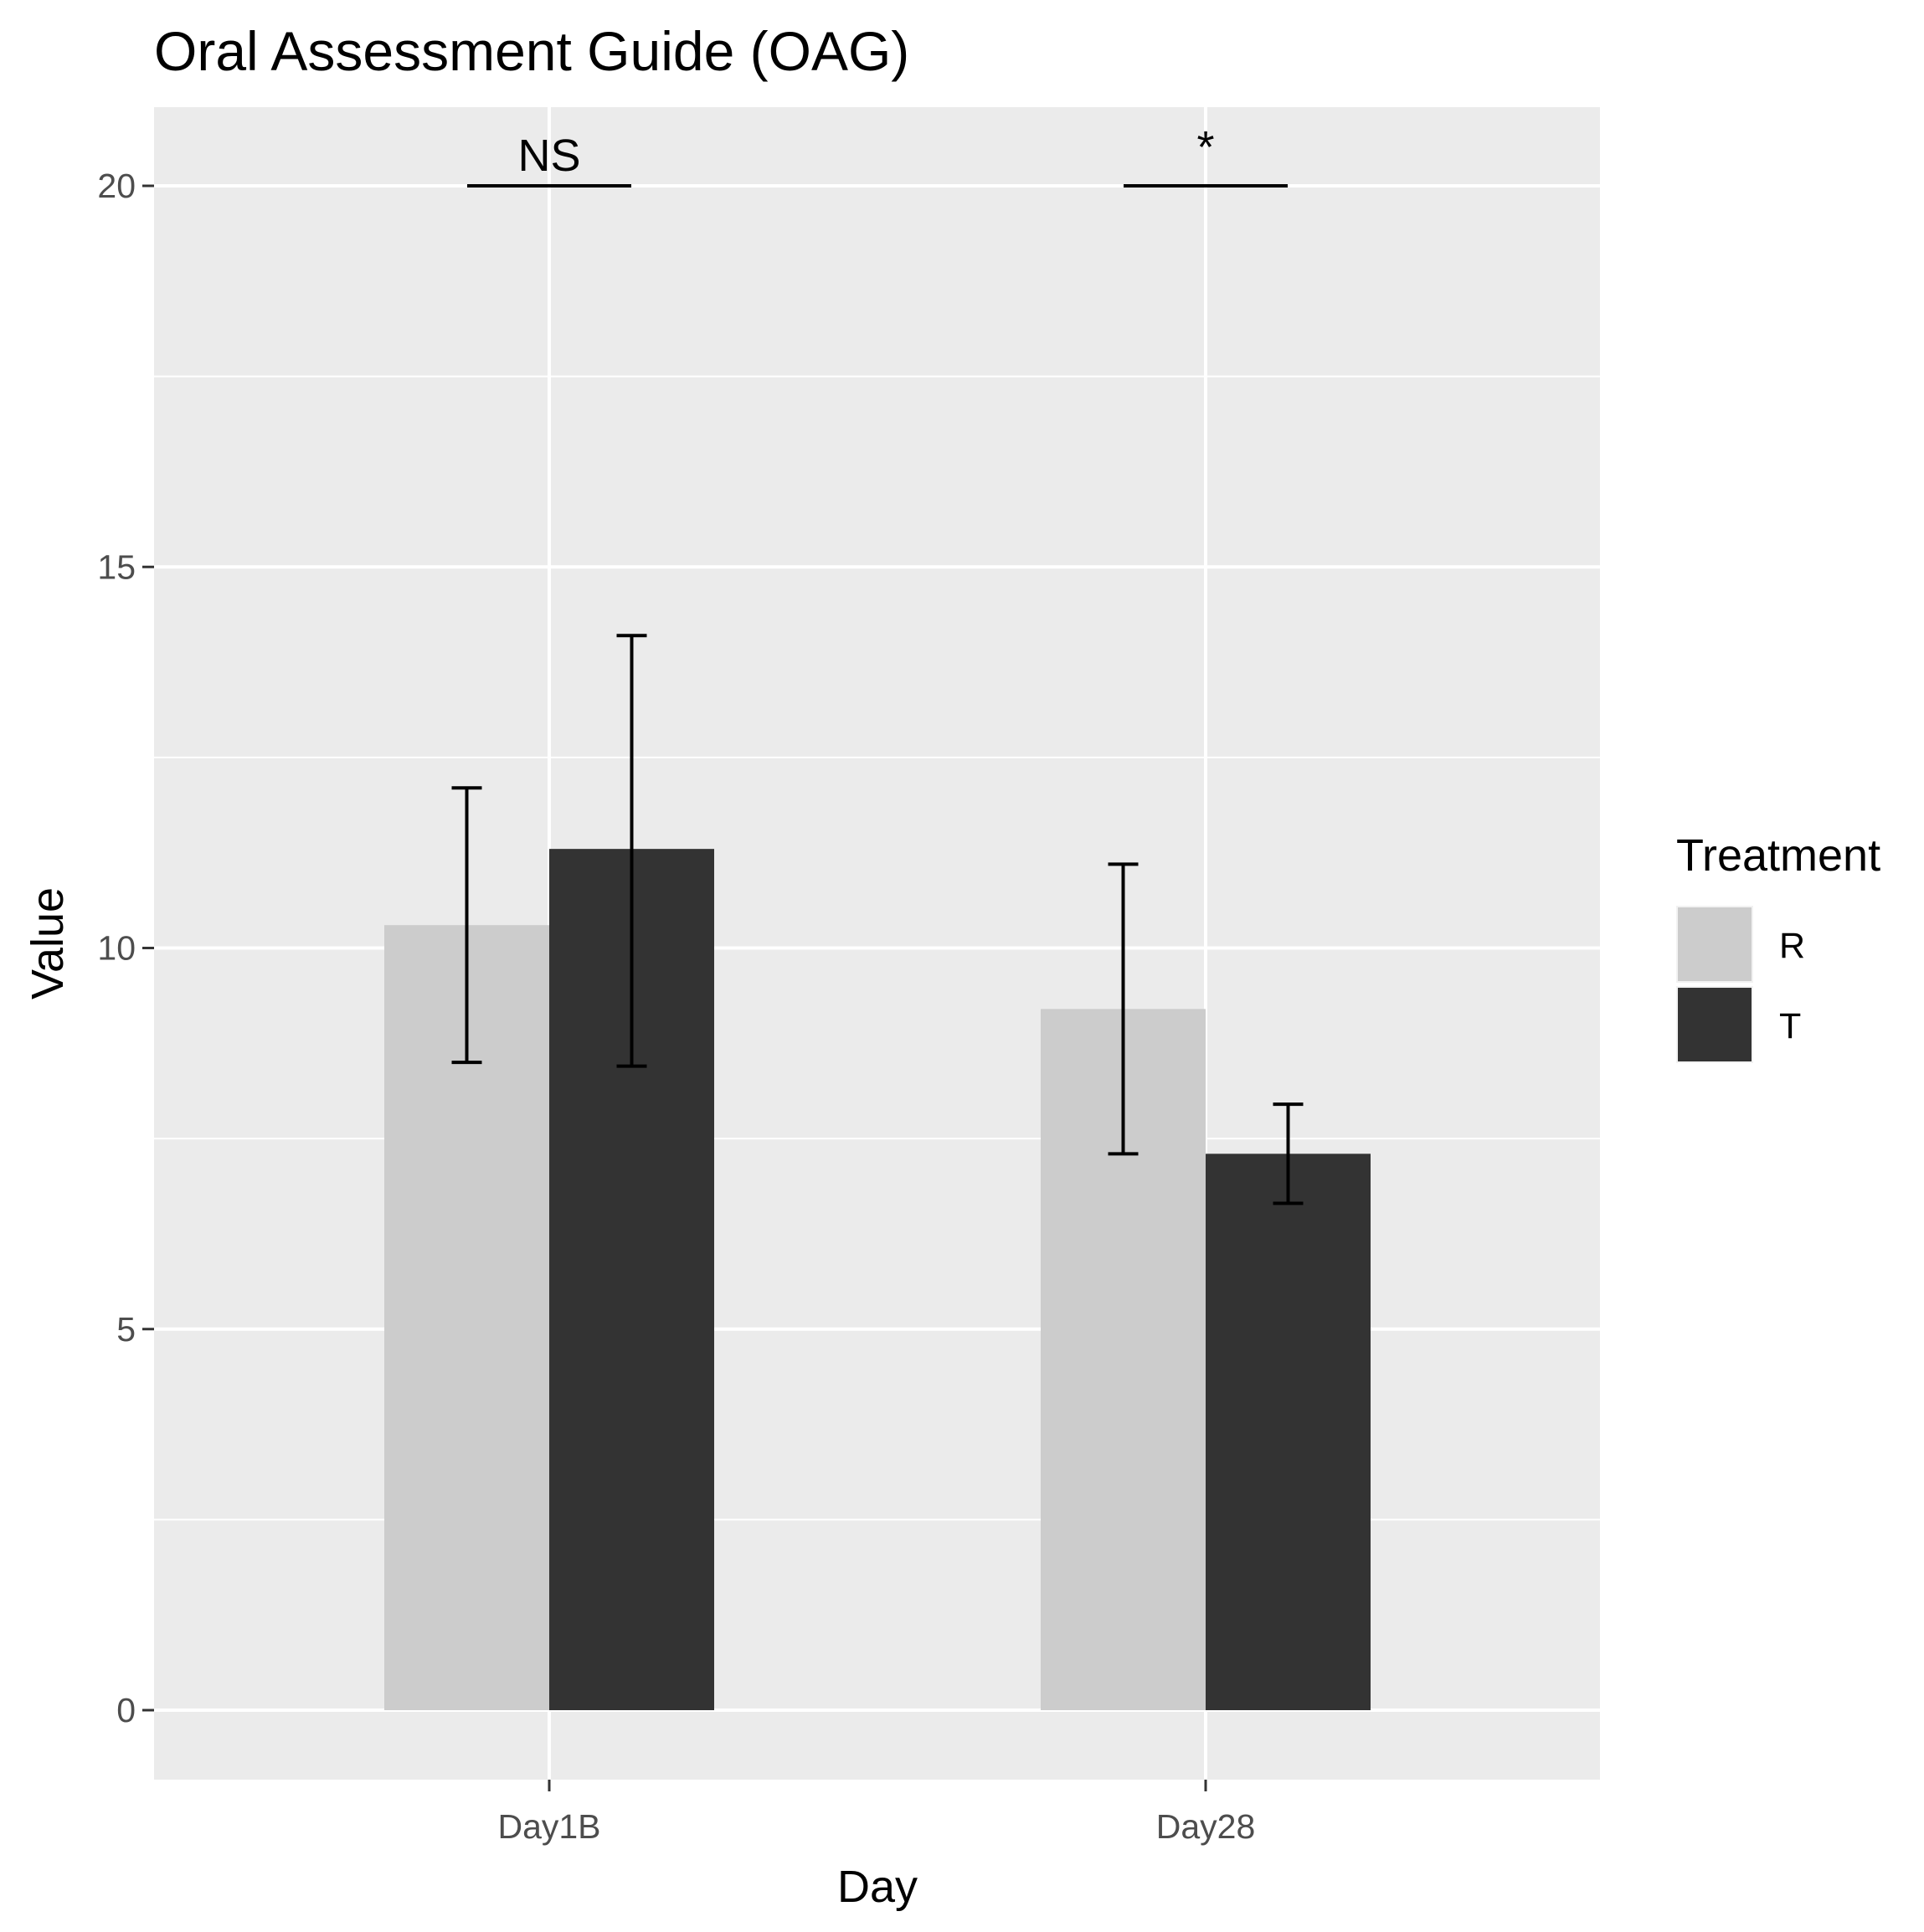 The width and height of the screenshot is (1924, 1932). What do you see at coordinates (1715, 1024) in the screenshot?
I see `legend-swatch-t` at bounding box center [1715, 1024].